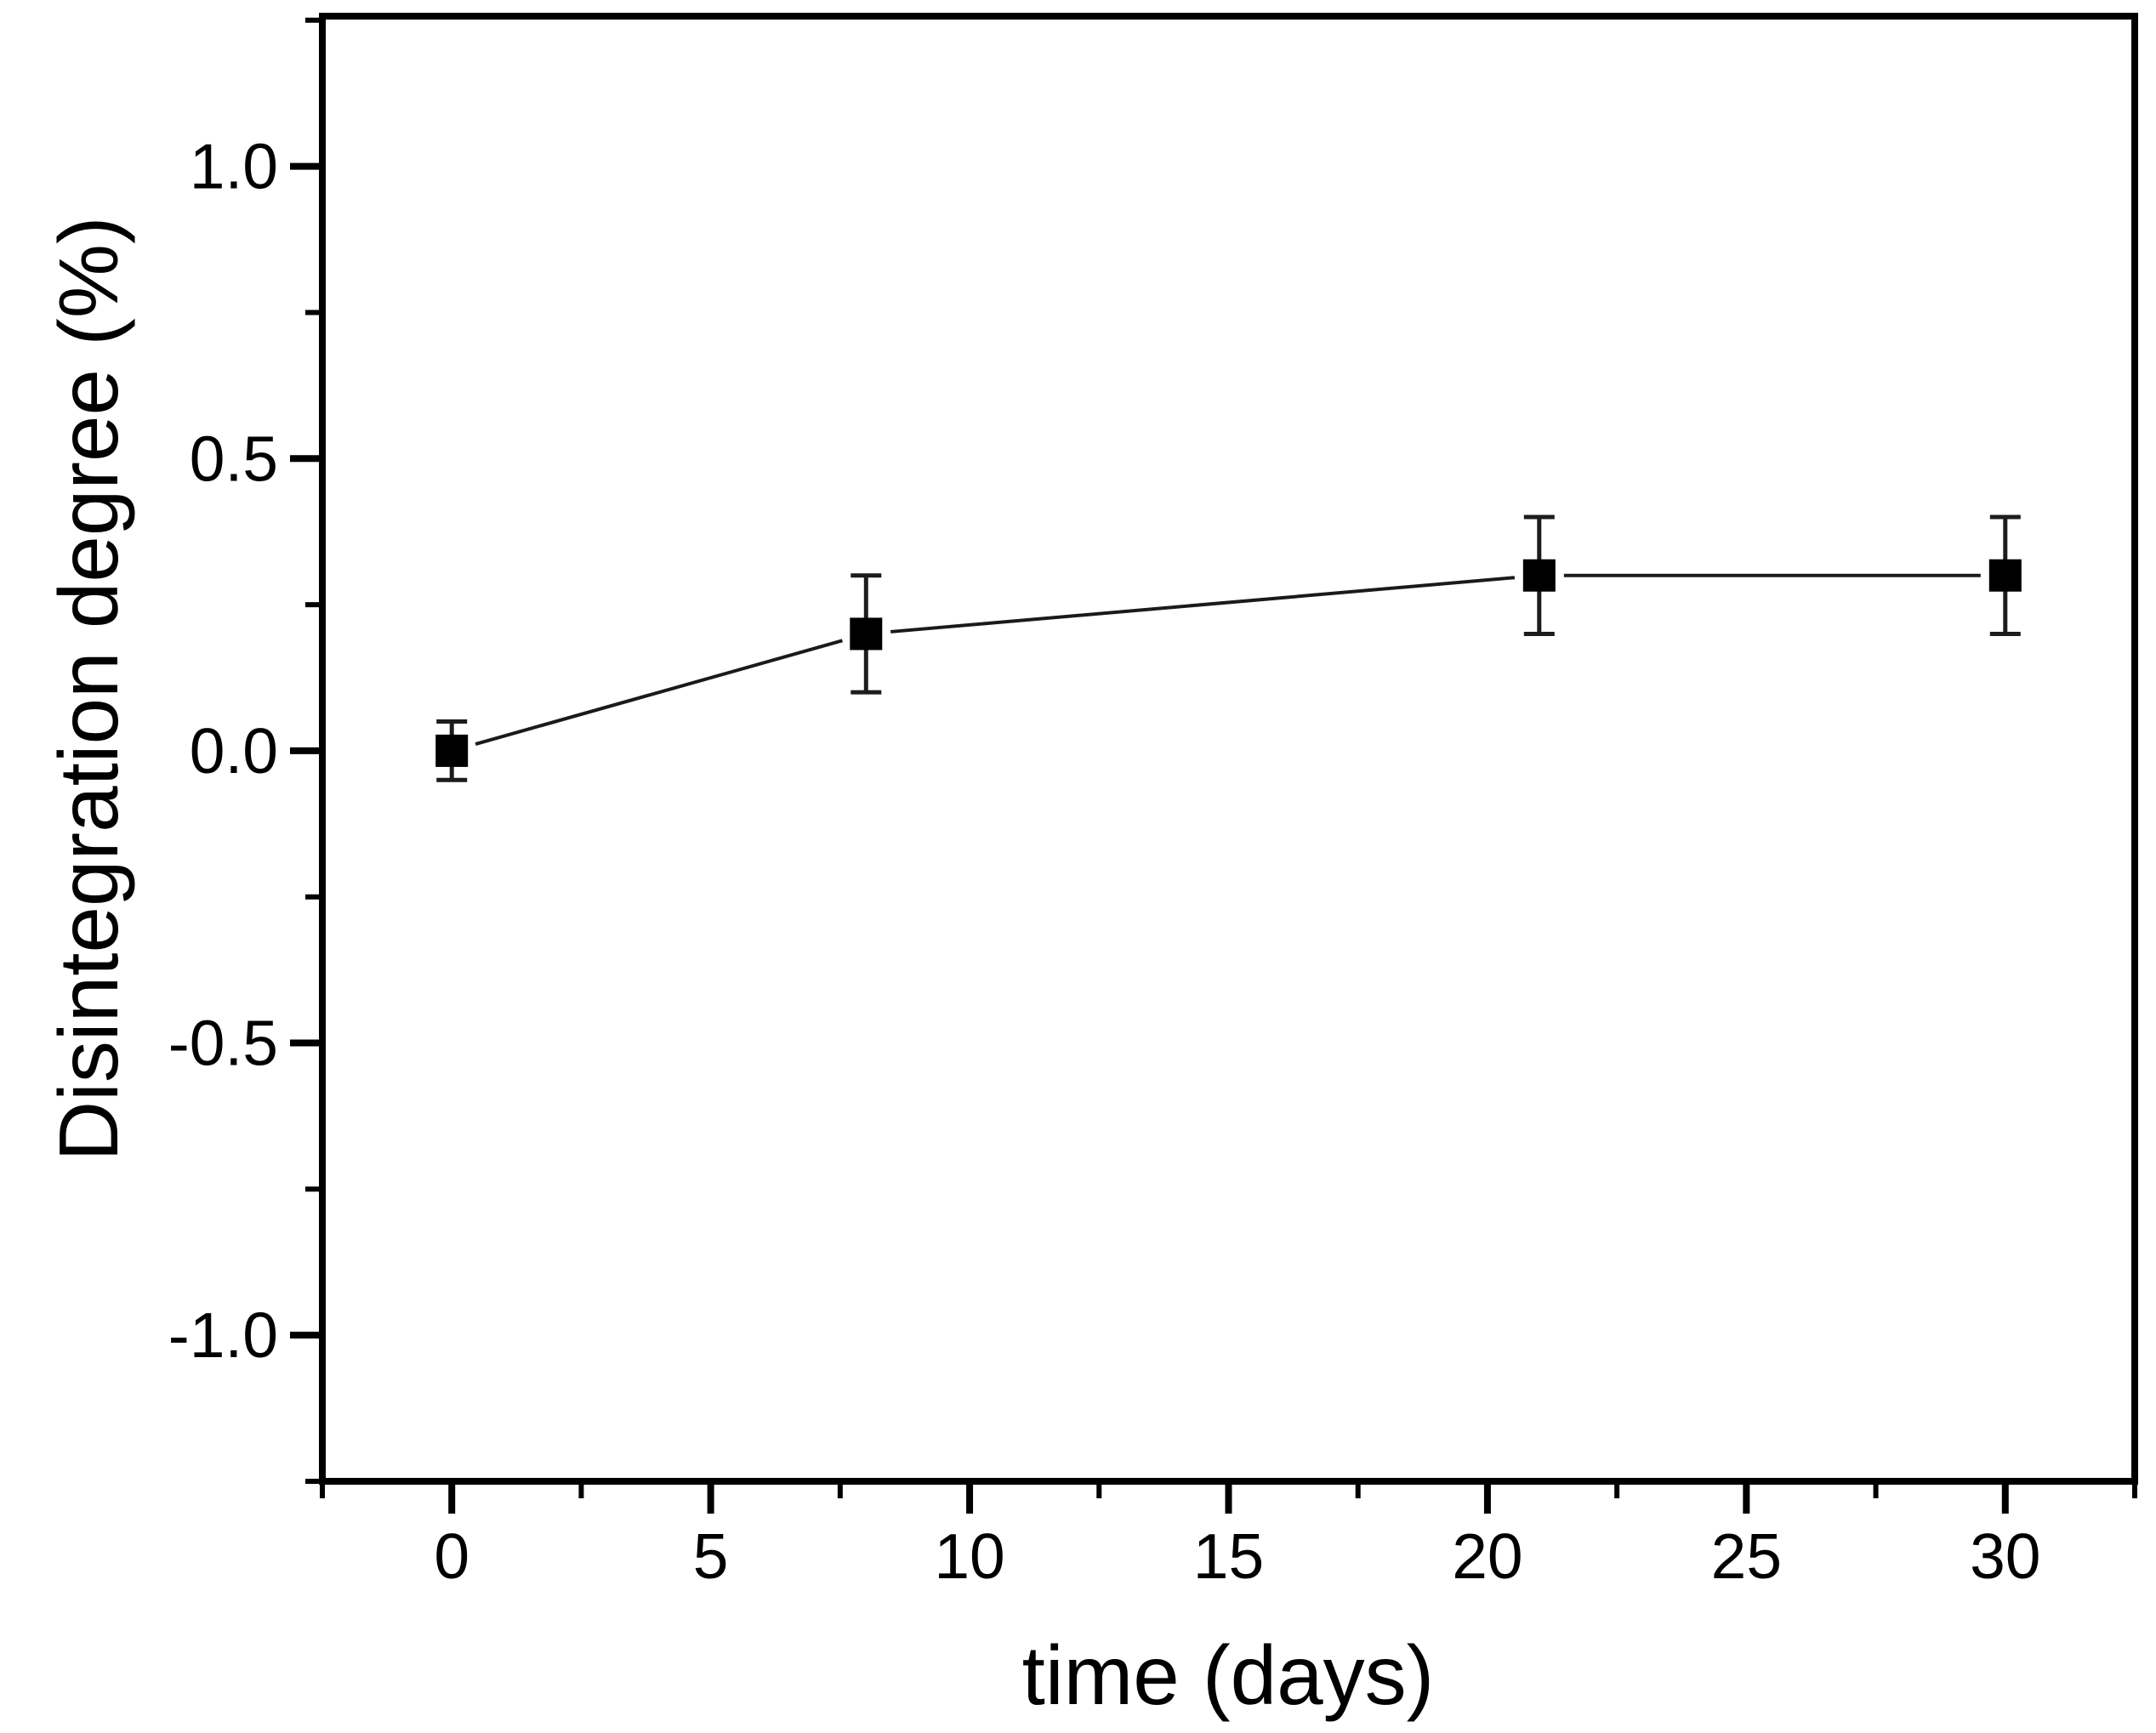  Describe the element at coordinates (711, 1556) in the screenshot. I see `x-tick-label: 5` at that location.